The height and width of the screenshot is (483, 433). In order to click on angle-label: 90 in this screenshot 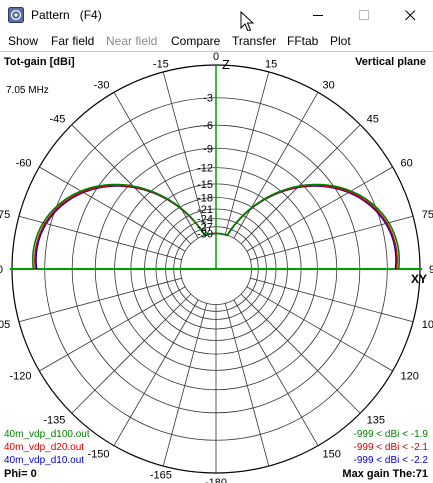, I will do `click(431, 270)`.